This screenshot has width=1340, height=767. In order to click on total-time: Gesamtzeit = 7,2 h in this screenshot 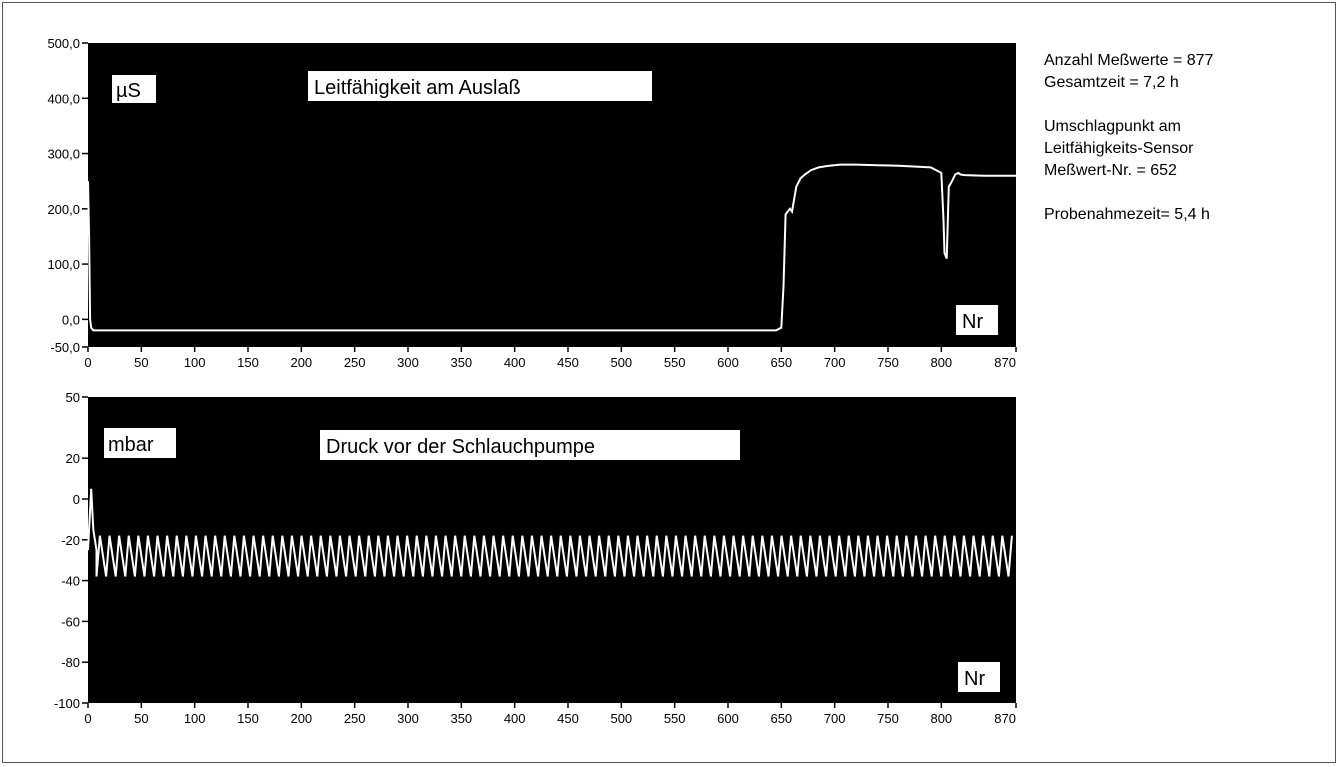, I will do `click(1111, 82)`.